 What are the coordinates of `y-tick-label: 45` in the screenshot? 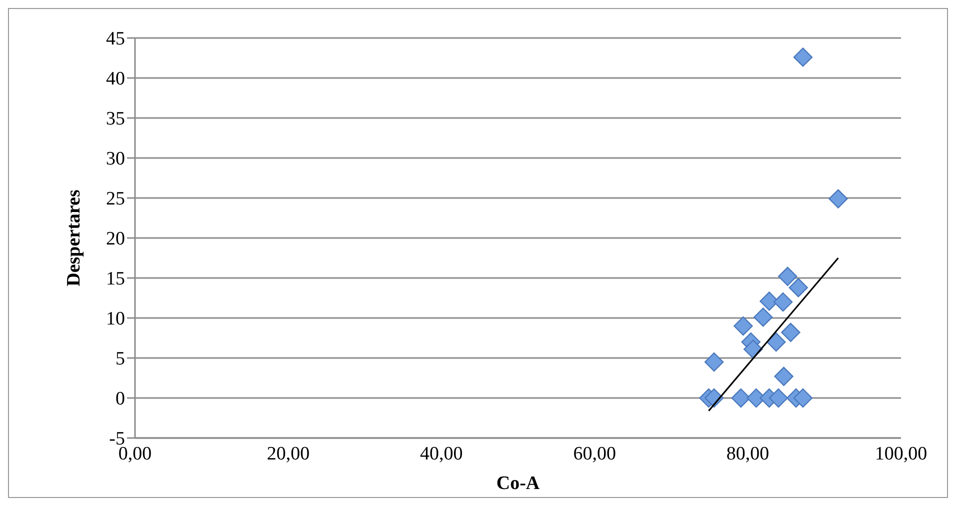 It's located at (115, 39).